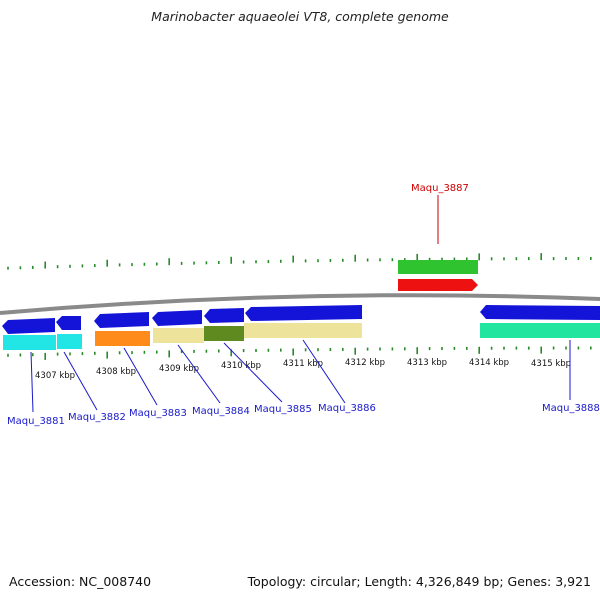 Image resolution: width=600 pixels, height=600 pixels. I want to click on gene-maqu-3881-cyan-bar, so click(29, 342).